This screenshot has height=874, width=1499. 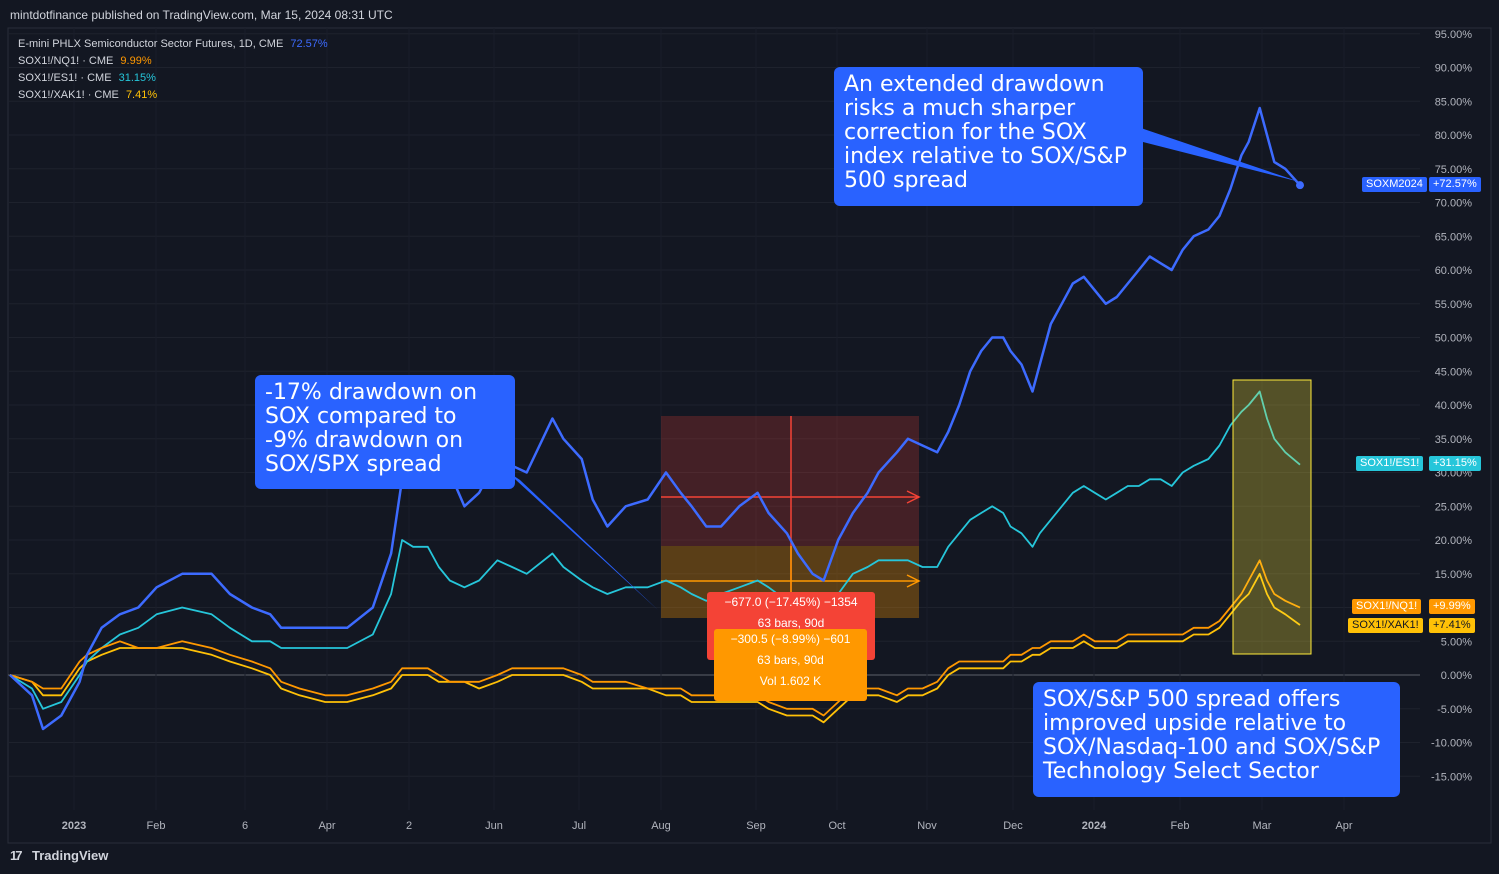 What do you see at coordinates (913, 497) in the screenshot?
I see `red-arrow-head` at bounding box center [913, 497].